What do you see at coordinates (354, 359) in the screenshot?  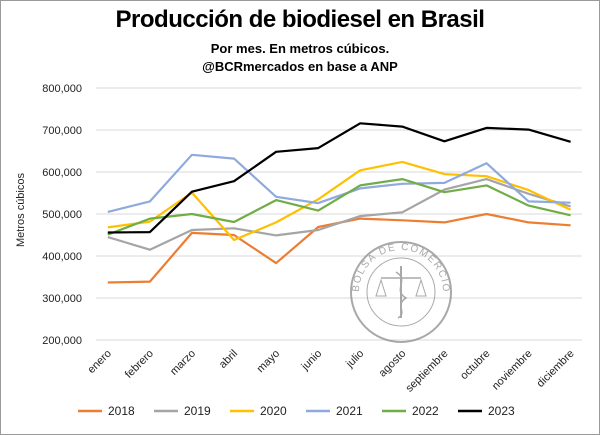 I see `x-tick-label: julio` at bounding box center [354, 359].